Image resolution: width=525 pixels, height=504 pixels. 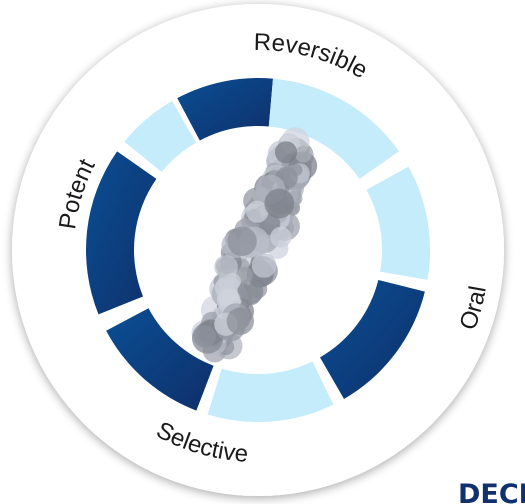 What do you see at coordinates (491, 491) in the screenshot?
I see `footer-text: DECI` at bounding box center [491, 491].